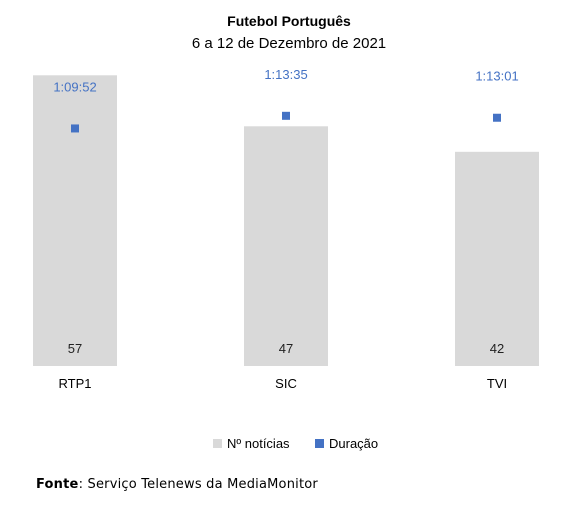 Image resolution: width=576 pixels, height=512 pixels. What do you see at coordinates (497, 383) in the screenshot?
I see `category-label-tvi: TVI` at bounding box center [497, 383].